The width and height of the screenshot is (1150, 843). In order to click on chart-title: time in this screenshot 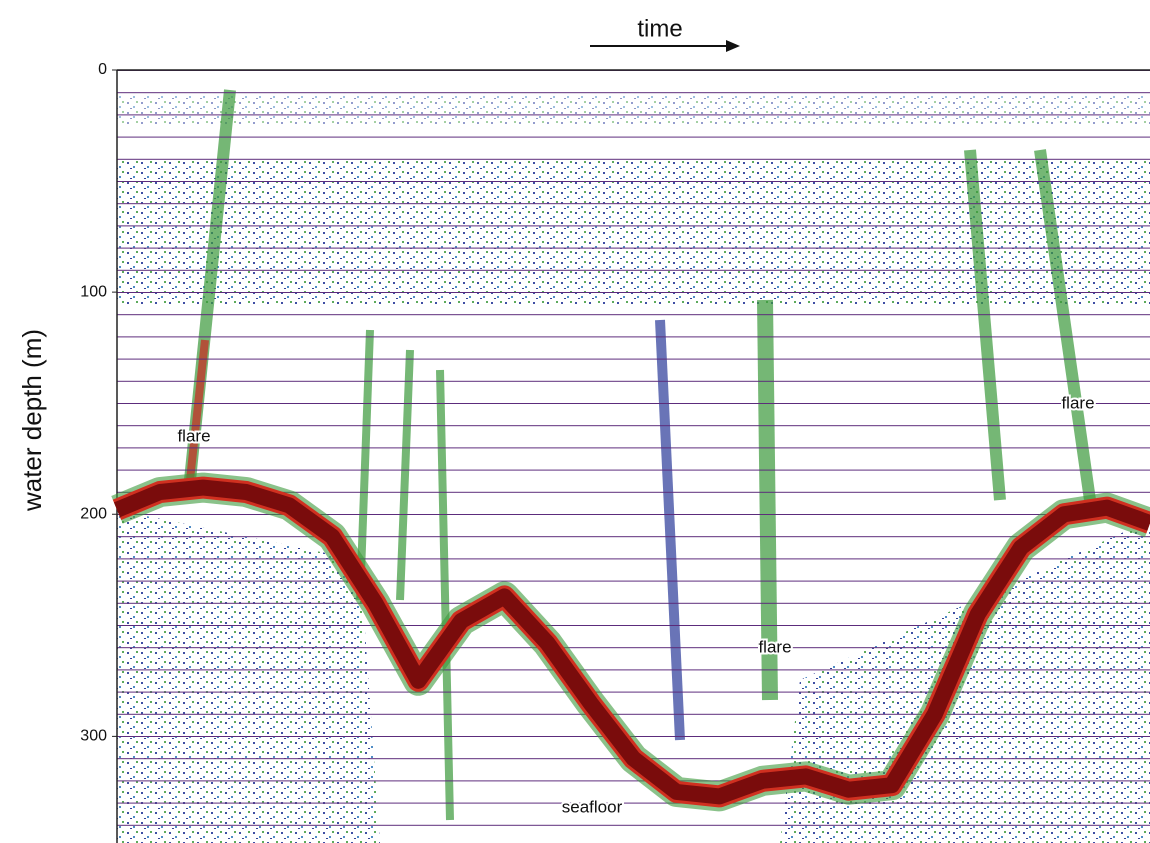, I will do `click(659, 28)`.